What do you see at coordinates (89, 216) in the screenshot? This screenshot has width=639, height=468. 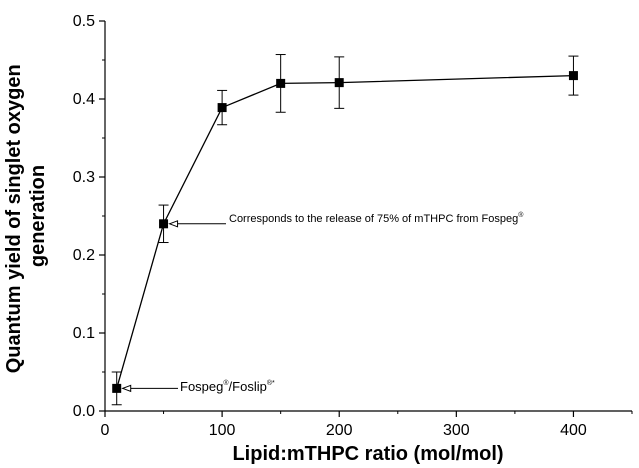 I see `y-axis-ticks: 0.0 0.1 0.2 0.3 0.4 0.5` at bounding box center [89, 216].